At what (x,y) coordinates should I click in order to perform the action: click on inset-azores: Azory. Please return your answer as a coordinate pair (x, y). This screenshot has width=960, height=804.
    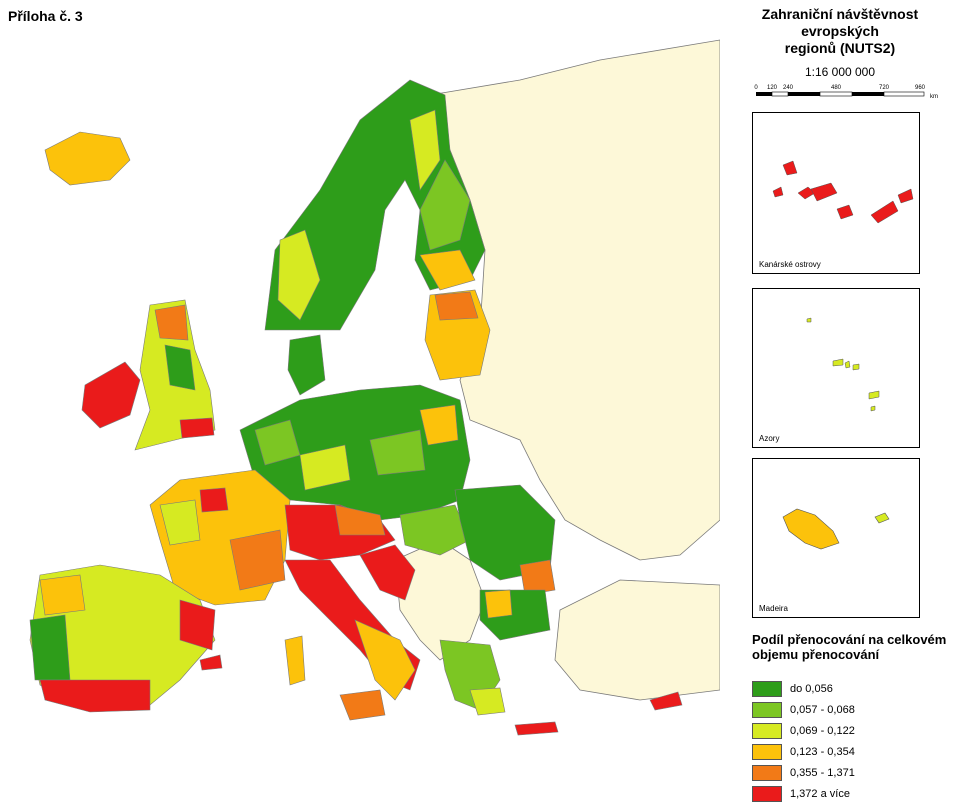
    Looking at the image, I should click on (836, 368).